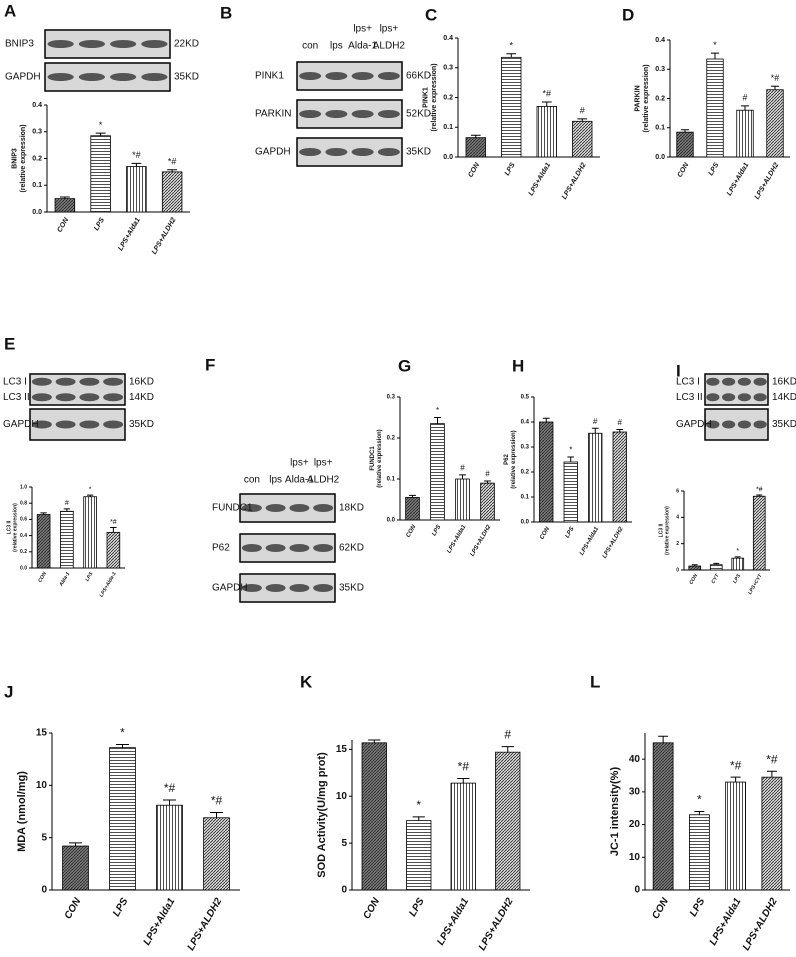  What do you see at coordinates (595, 681) in the screenshot?
I see `panel-label: L` at bounding box center [595, 681].